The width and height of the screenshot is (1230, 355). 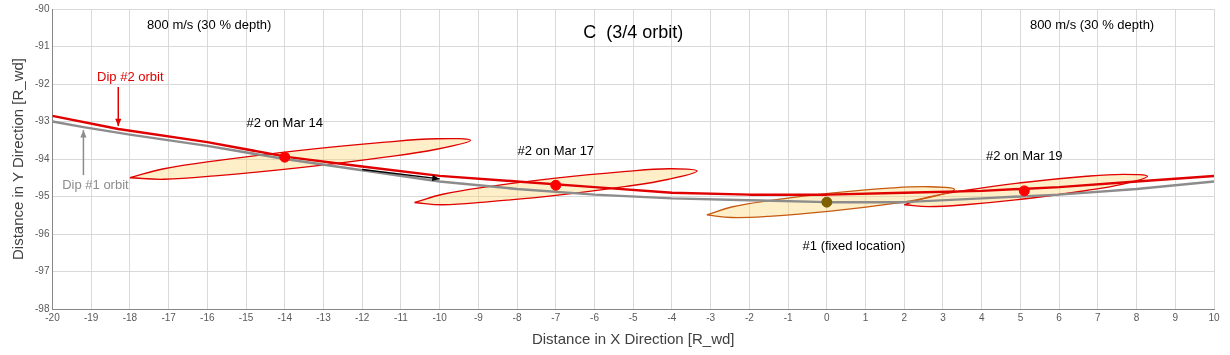 I want to click on y-axis-title: Distance in Y Direction [R_wd], so click(x=18, y=159).